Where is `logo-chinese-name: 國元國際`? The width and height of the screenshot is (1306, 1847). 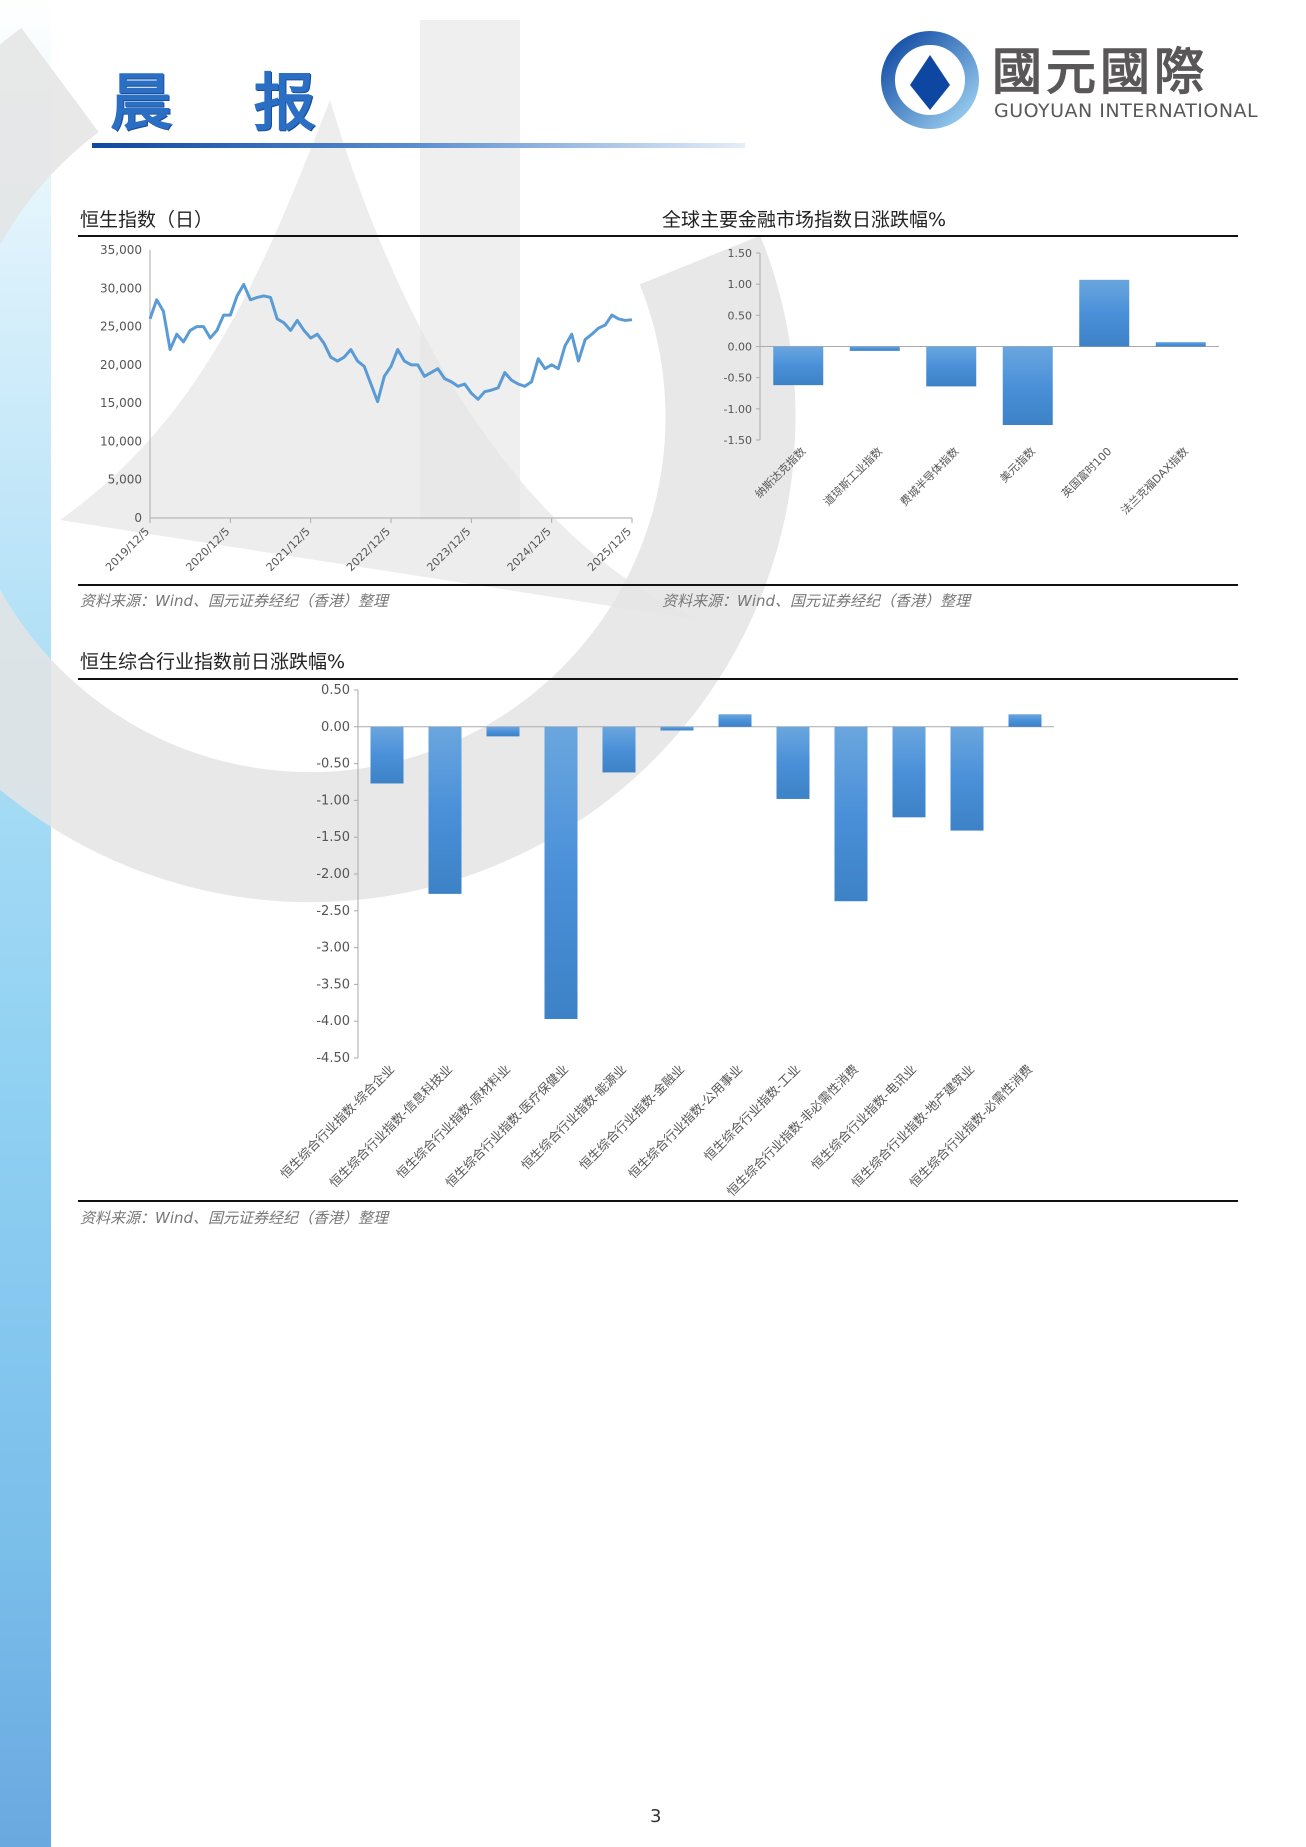 logo-chinese-name: 國元國際 is located at coordinates (1100, 72).